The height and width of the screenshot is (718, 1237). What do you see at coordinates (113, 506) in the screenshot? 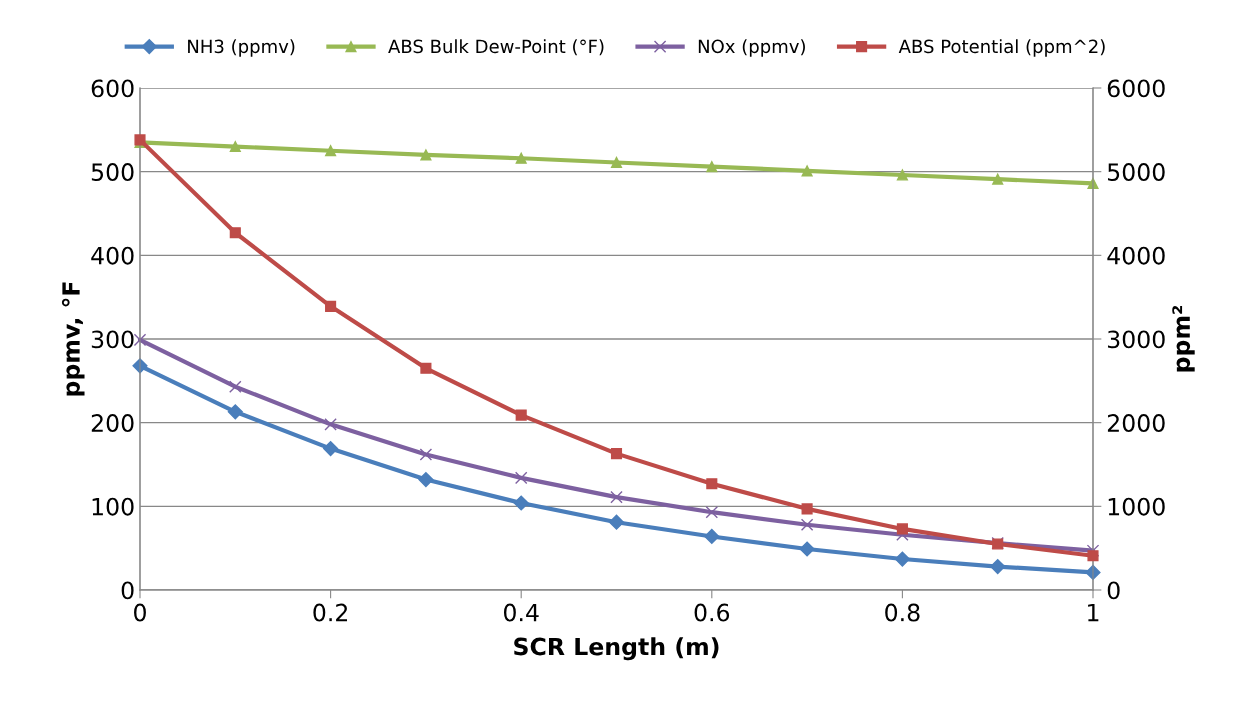
I see `y-tick-label: 100` at bounding box center [113, 506].